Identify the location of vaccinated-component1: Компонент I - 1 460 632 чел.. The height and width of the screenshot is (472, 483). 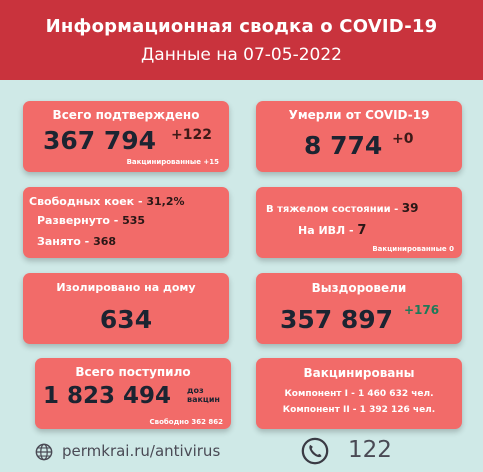
(359, 394).